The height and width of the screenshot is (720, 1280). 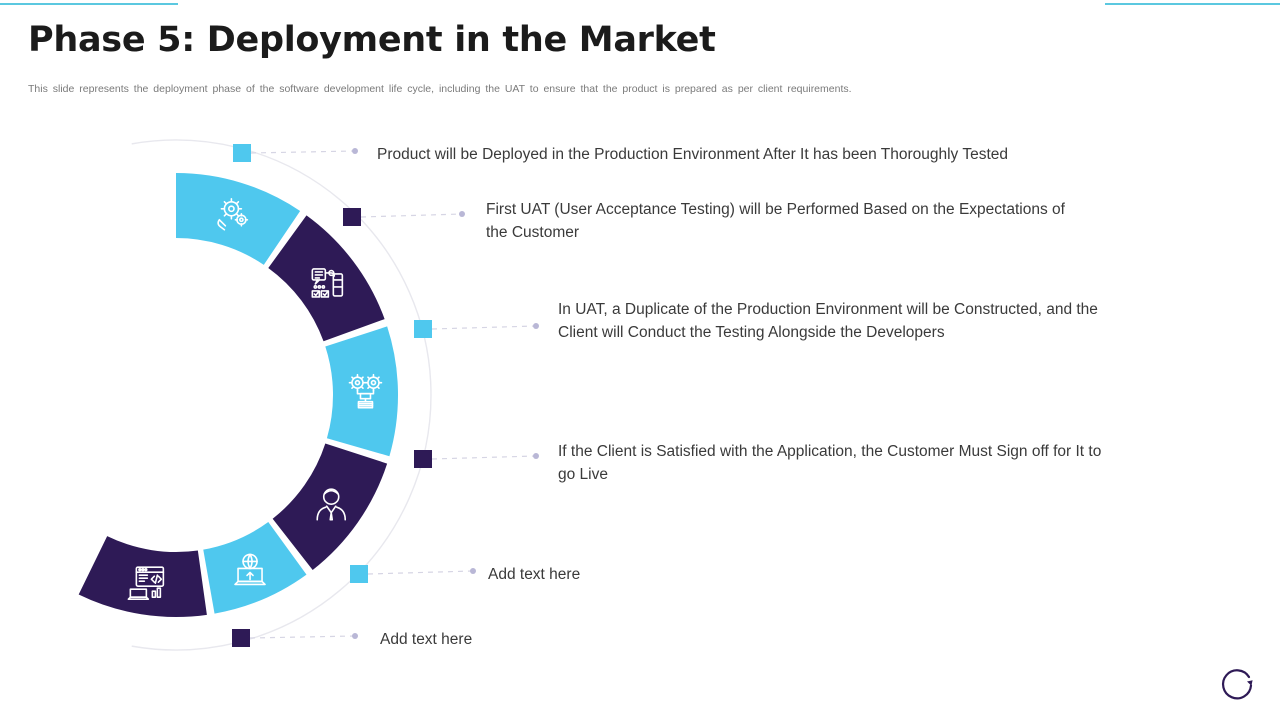 What do you see at coordinates (146, 583) in the screenshot?
I see `code-monitor-icon` at bounding box center [146, 583].